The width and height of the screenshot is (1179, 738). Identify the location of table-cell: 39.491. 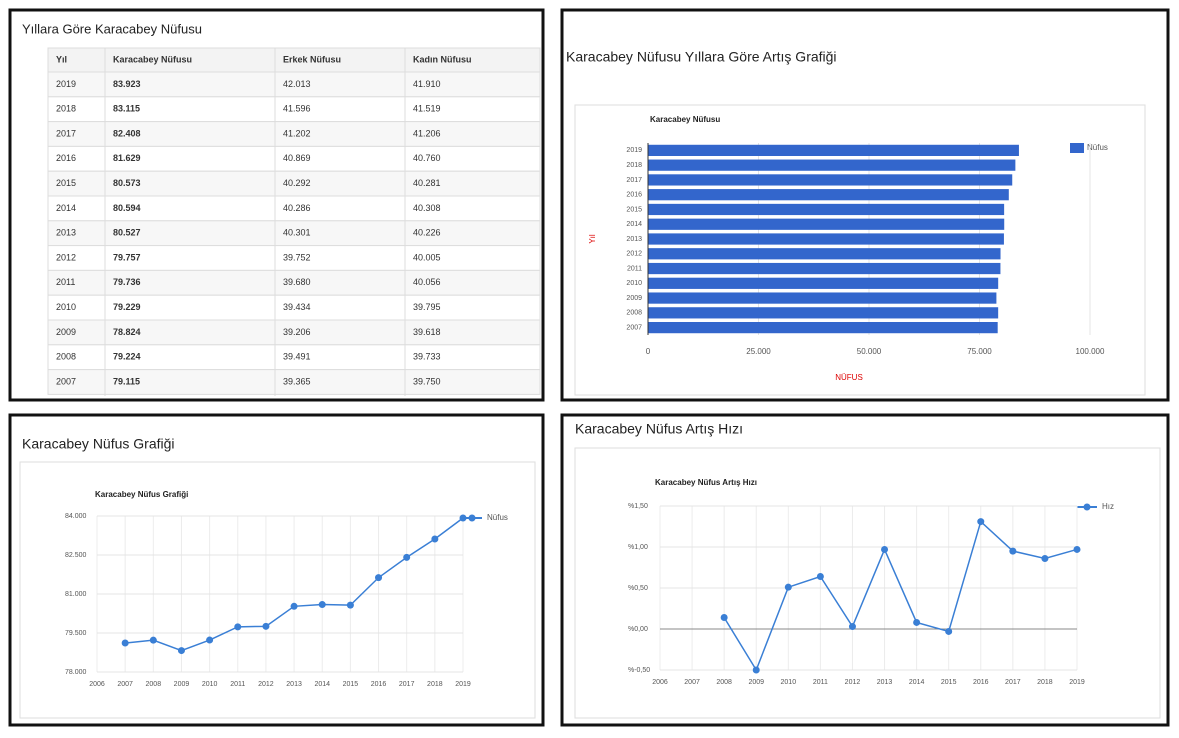
(297, 357).